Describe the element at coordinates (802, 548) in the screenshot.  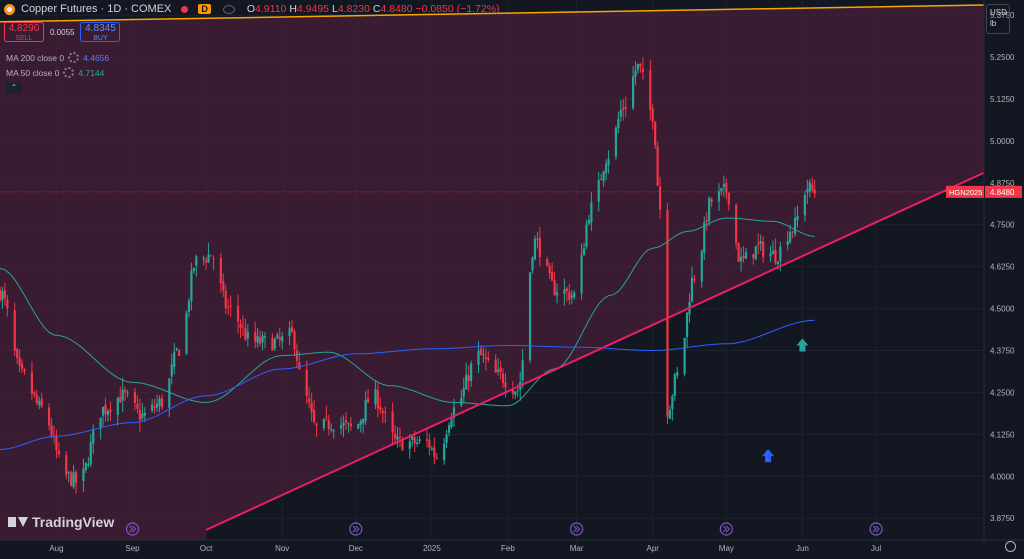
I see `x-tick-label: Jun` at that location.